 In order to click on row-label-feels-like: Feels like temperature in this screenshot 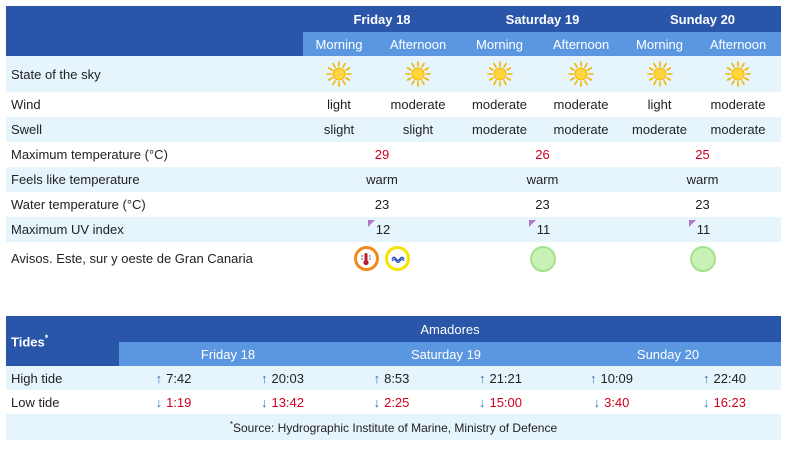, I will do `click(154, 179)`.